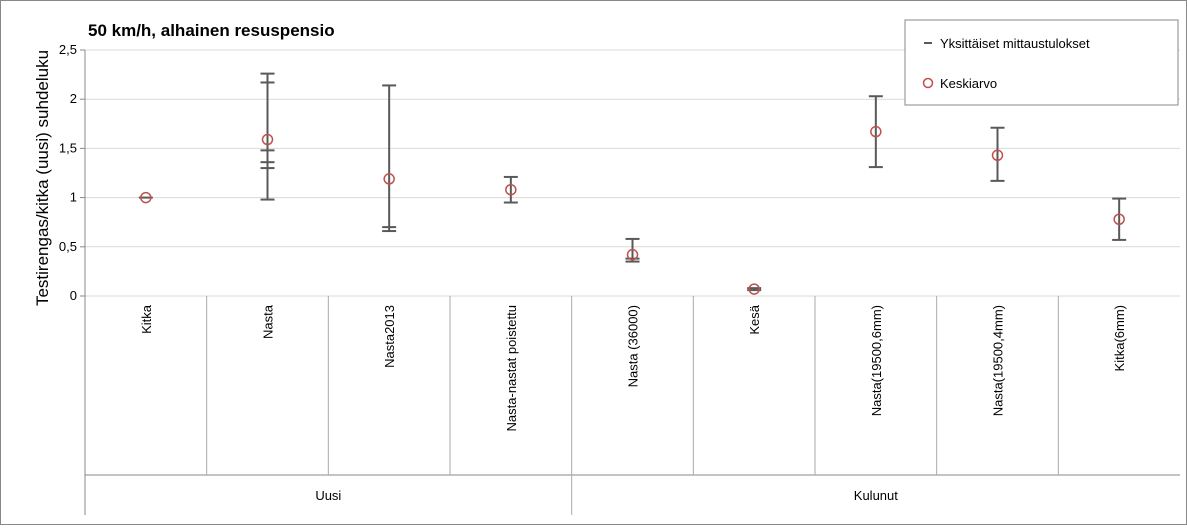  What do you see at coordinates (42, 178) in the screenshot?
I see `y-axis-title: Testirengas/kitka (uusi) suhdeluku` at bounding box center [42, 178].